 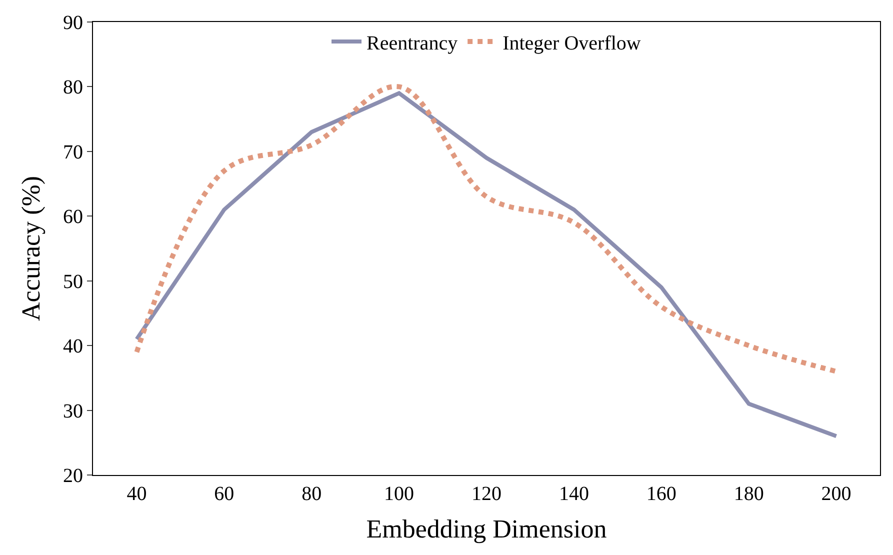 What do you see at coordinates (73, 347) in the screenshot?
I see `y-tick-label: 40` at bounding box center [73, 347].